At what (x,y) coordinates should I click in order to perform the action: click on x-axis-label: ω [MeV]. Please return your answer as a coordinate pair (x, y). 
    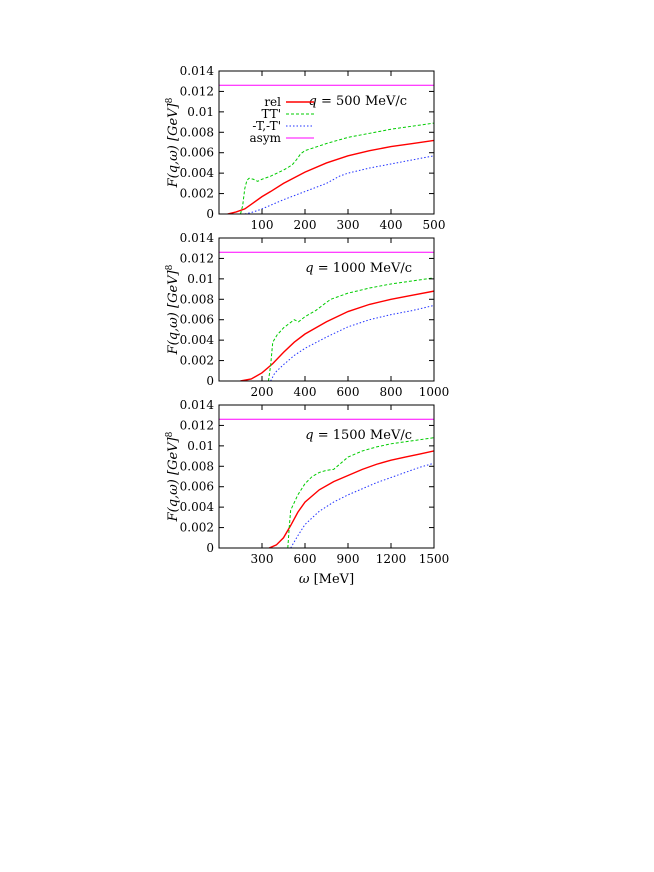
    Looking at the image, I should click on (326, 579).